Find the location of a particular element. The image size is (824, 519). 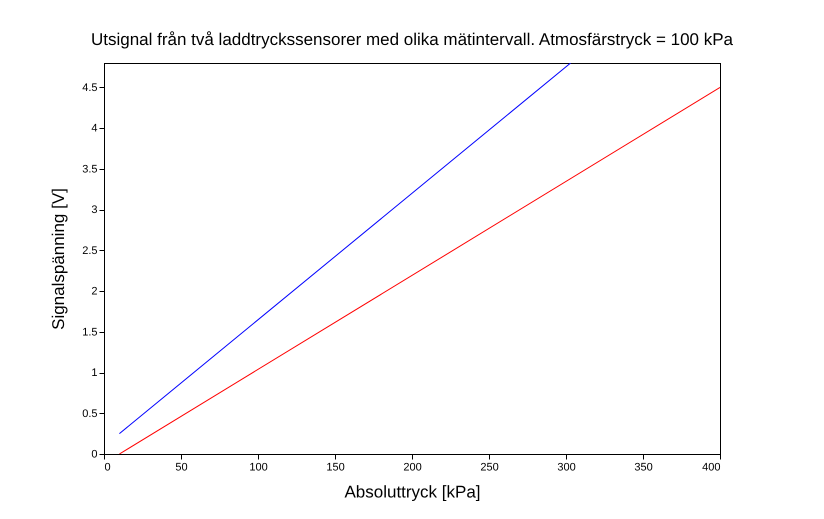

y-tick-label: 0 is located at coordinates (94, 454).